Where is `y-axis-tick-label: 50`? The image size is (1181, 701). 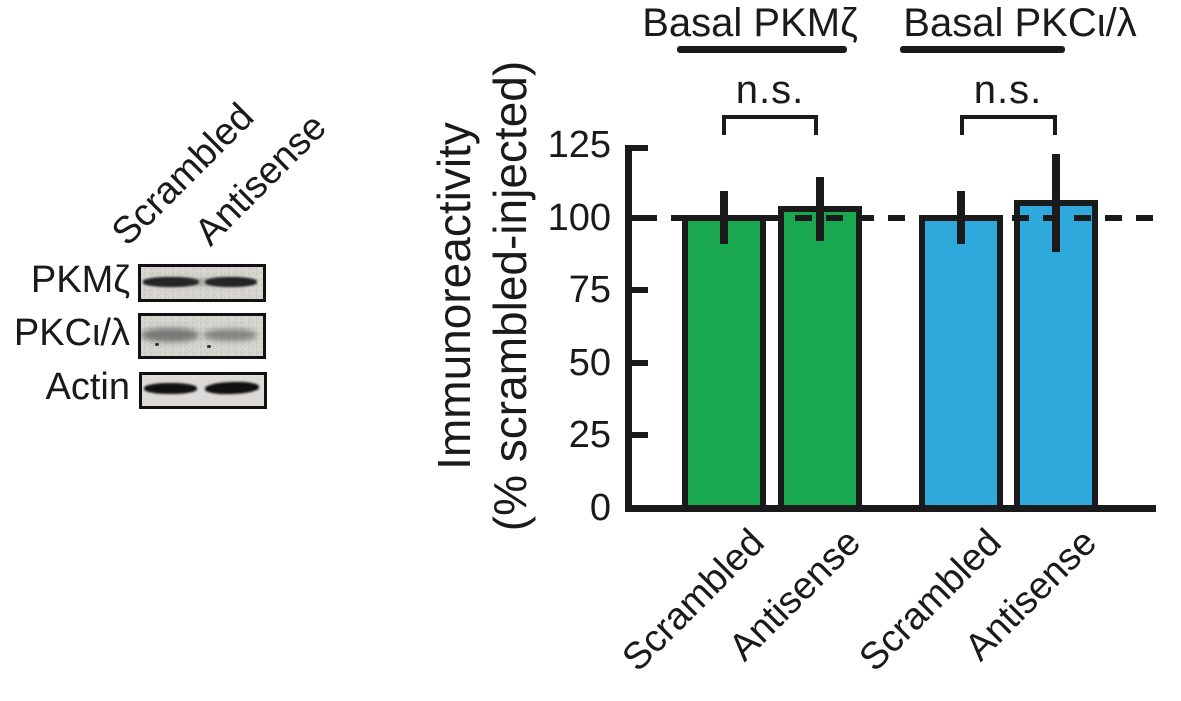
y-axis-tick-label: 50 is located at coordinates (589, 363).